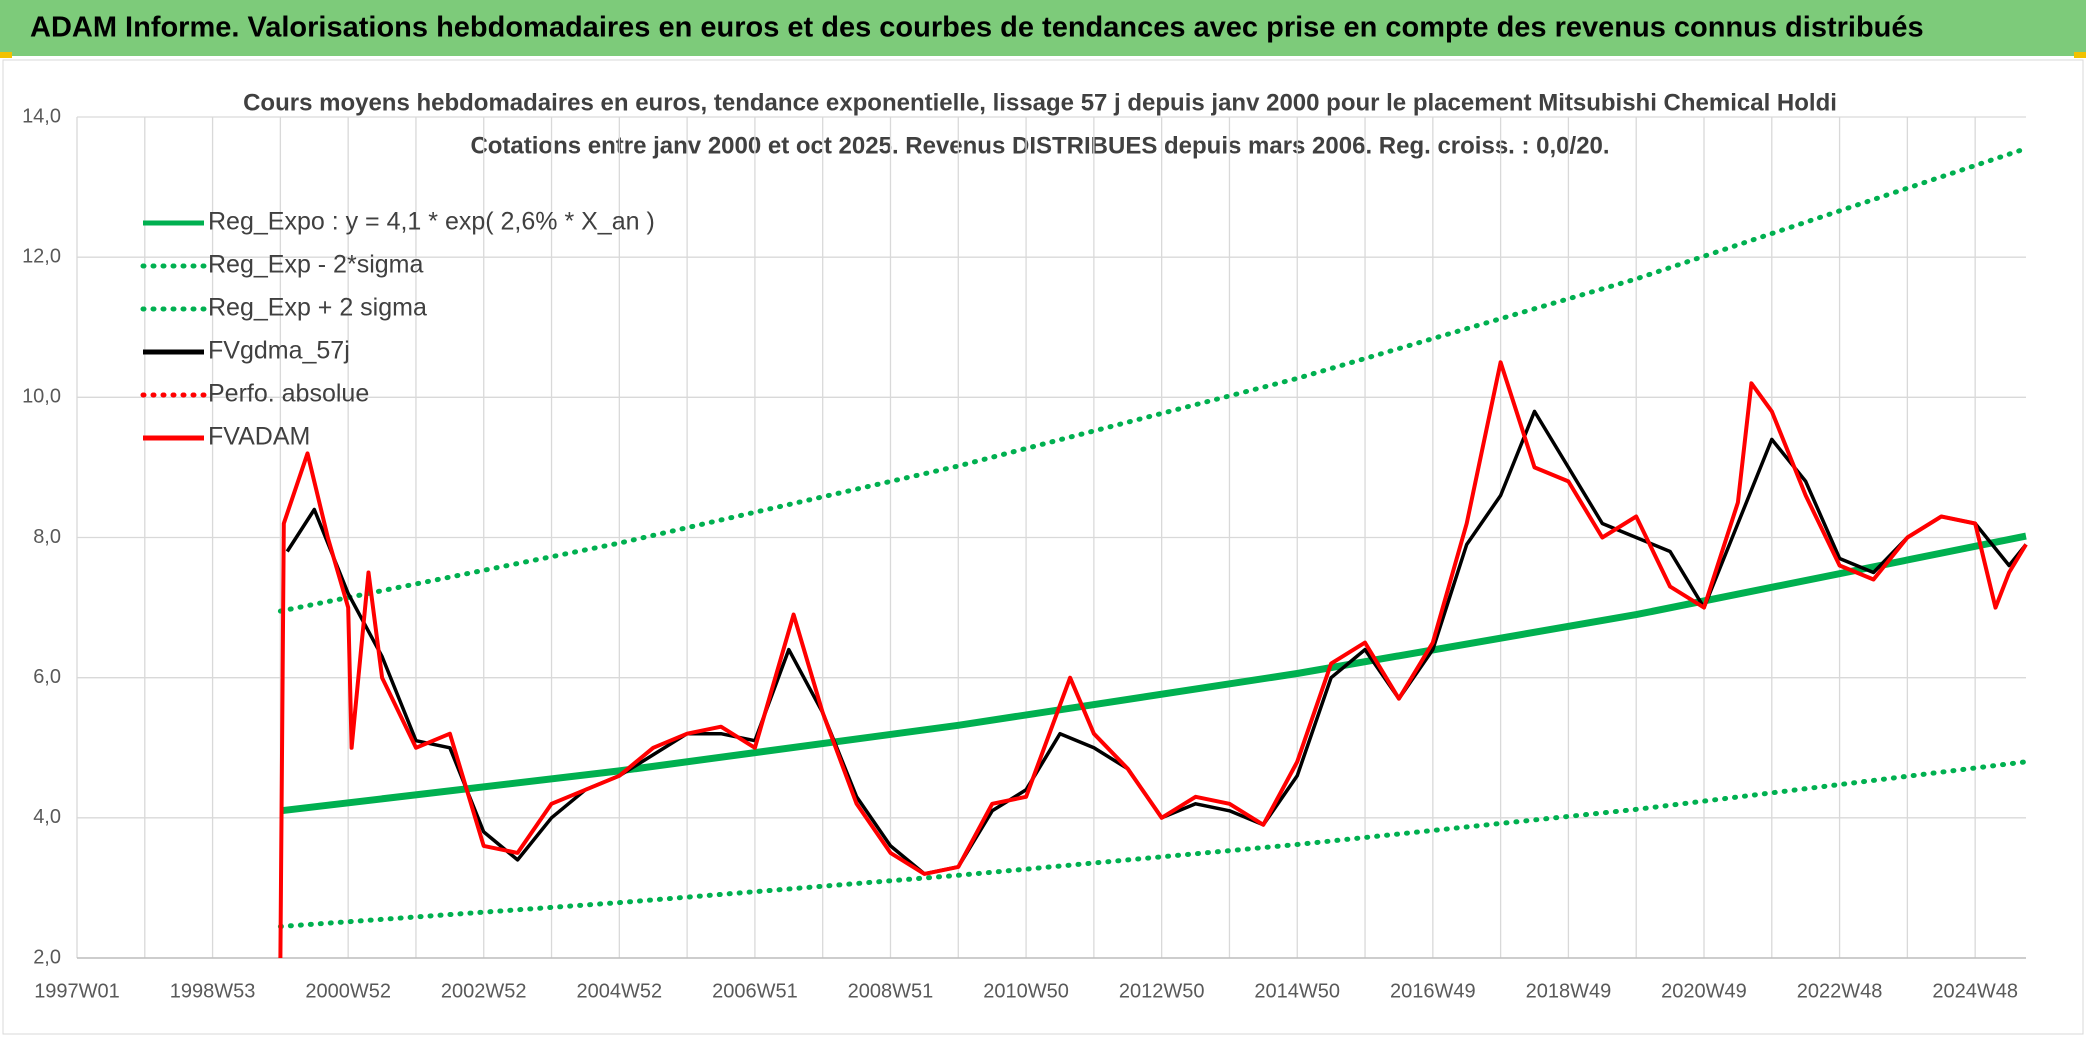 The image size is (2086, 1037). What do you see at coordinates (348, 991) in the screenshot?
I see `x-tick-label: 2000W52` at bounding box center [348, 991].